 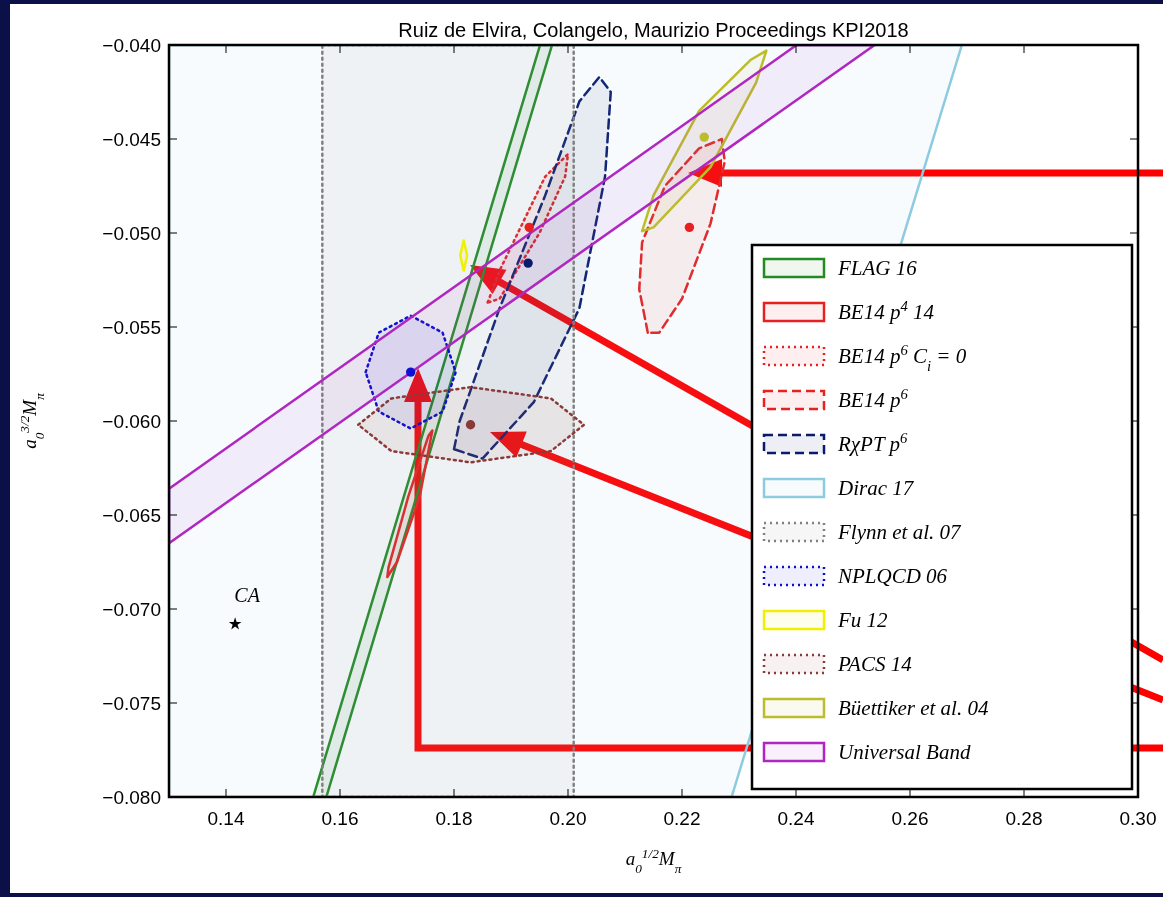 What do you see at coordinates (875, 664) in the screenshot?
I see `legend-label: PACS 14` at bounding box center [875, 664].